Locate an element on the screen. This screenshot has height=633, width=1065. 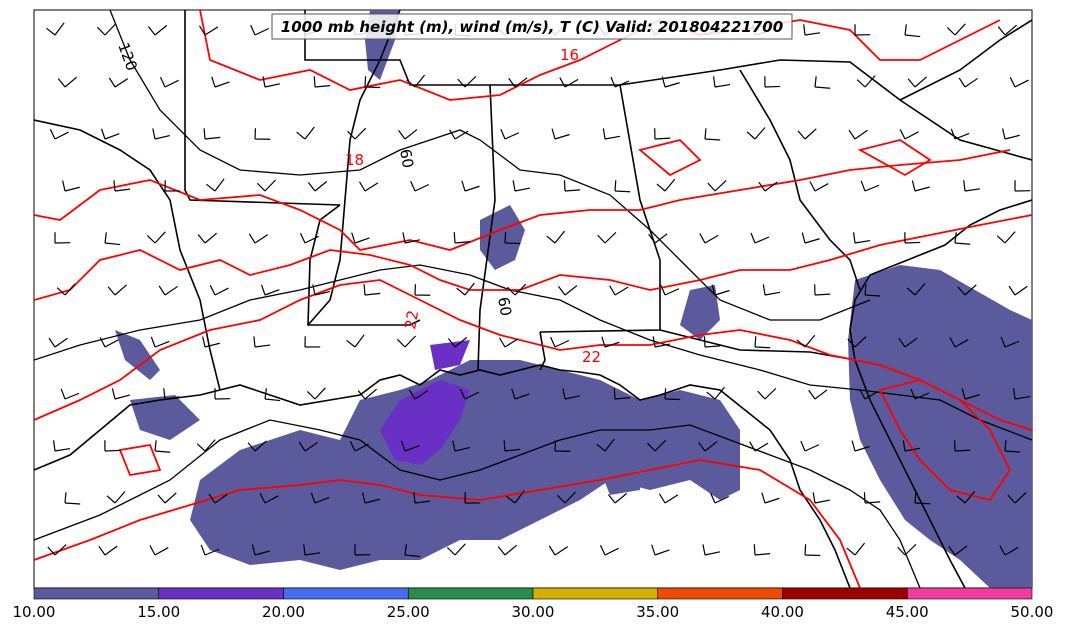
louisiana-north-wind-area is located at coordinates (502, 237).